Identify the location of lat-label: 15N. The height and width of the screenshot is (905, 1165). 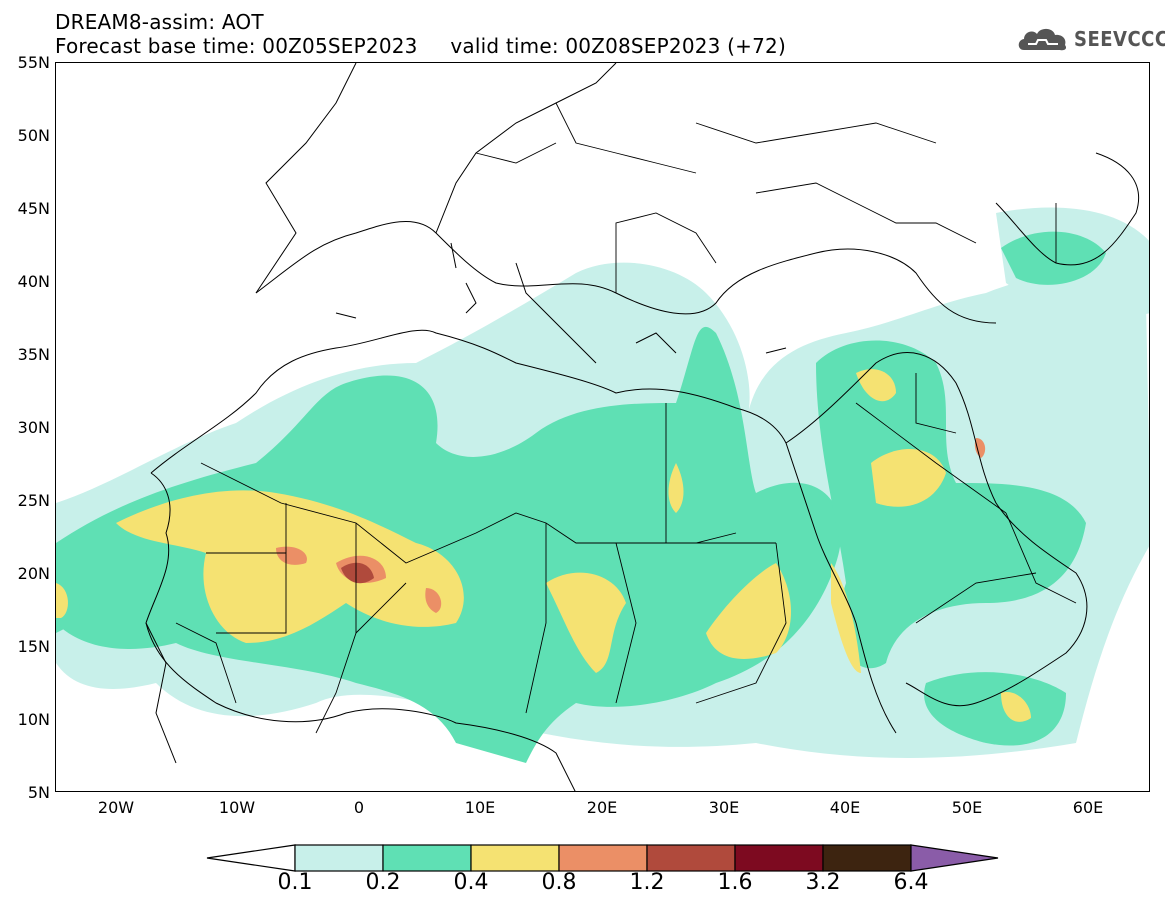
(33, 646).